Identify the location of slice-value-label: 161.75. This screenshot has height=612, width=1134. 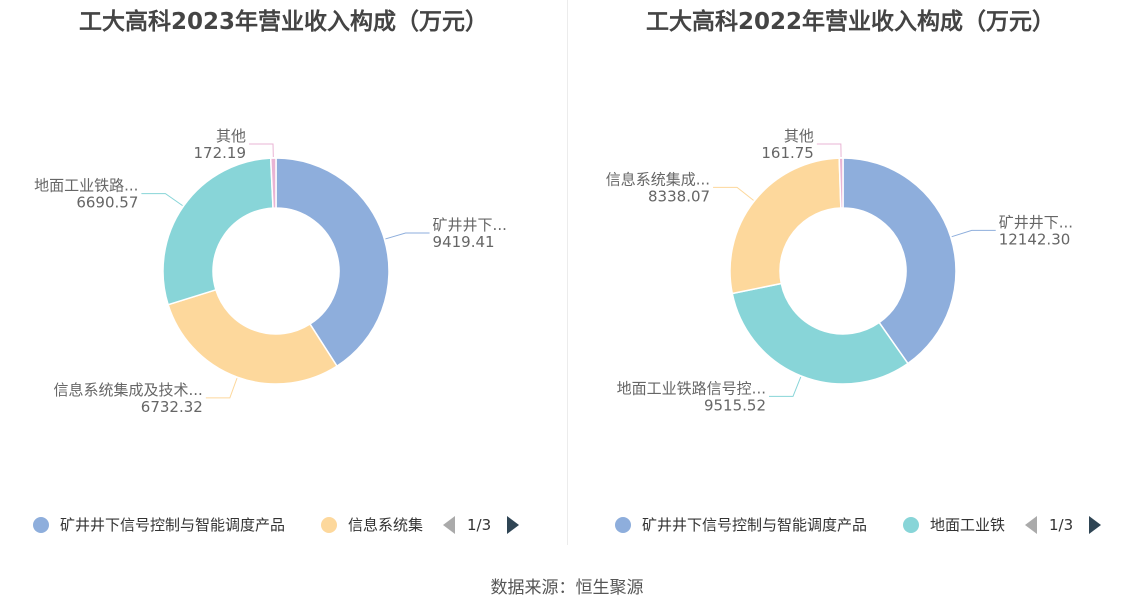
(787, 153).